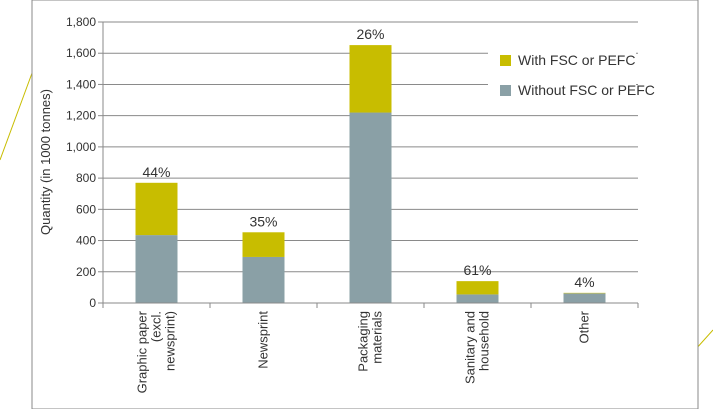 The image size is (713, 409). Describe the element at coordinates (81, 84) in the screenshot. I see `y-tick-label: 1,400` at that location.